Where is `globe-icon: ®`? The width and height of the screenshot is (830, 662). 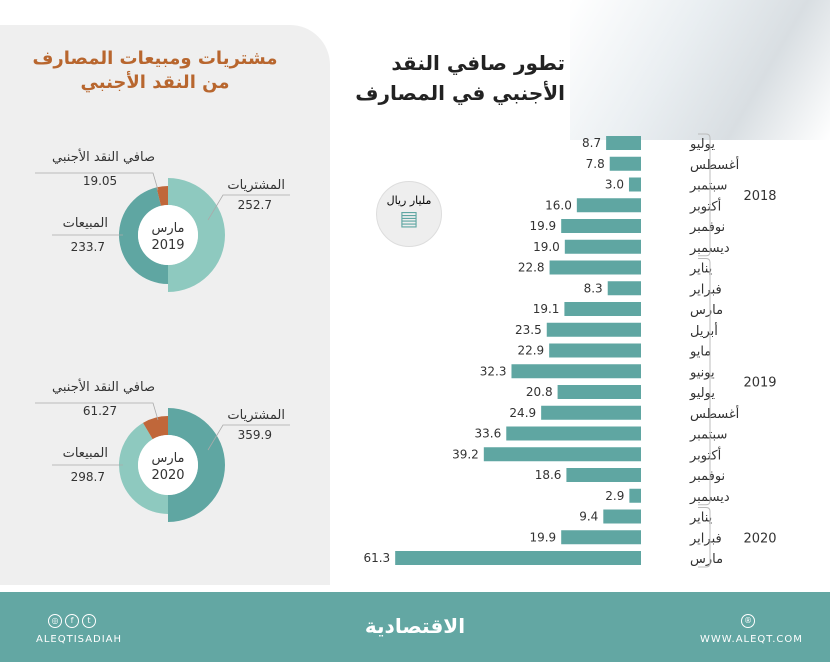 globe-icon: ® is located at coordinates (748, 621).